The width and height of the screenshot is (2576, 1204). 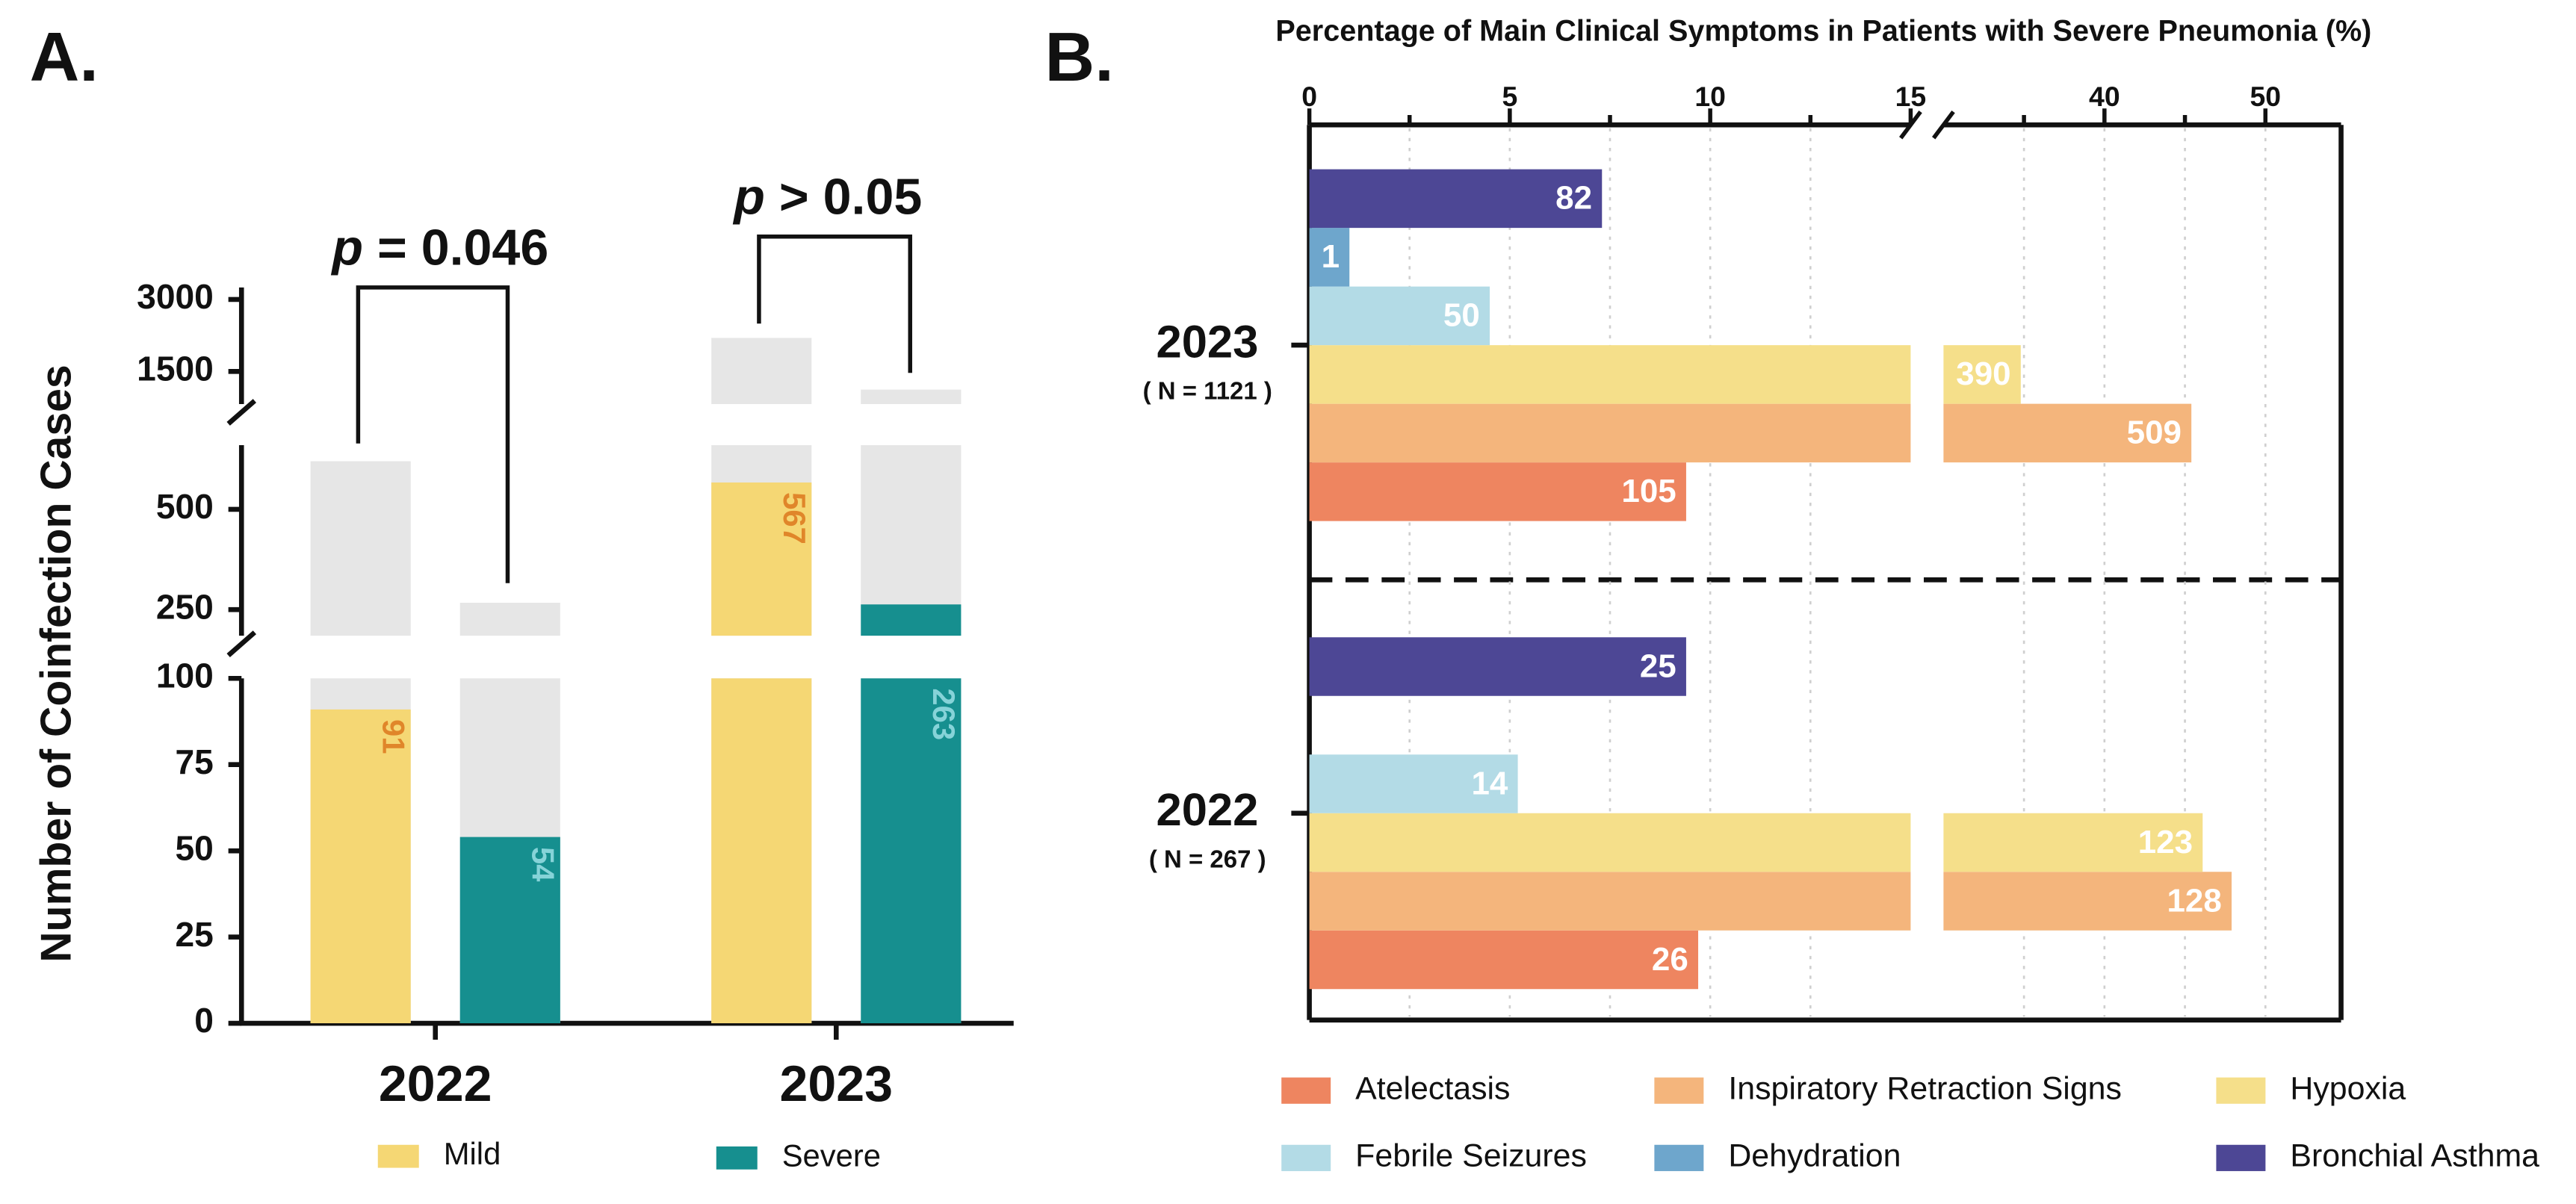 I want to click on bar-count-label: 509, so click(x=2154, y=433).